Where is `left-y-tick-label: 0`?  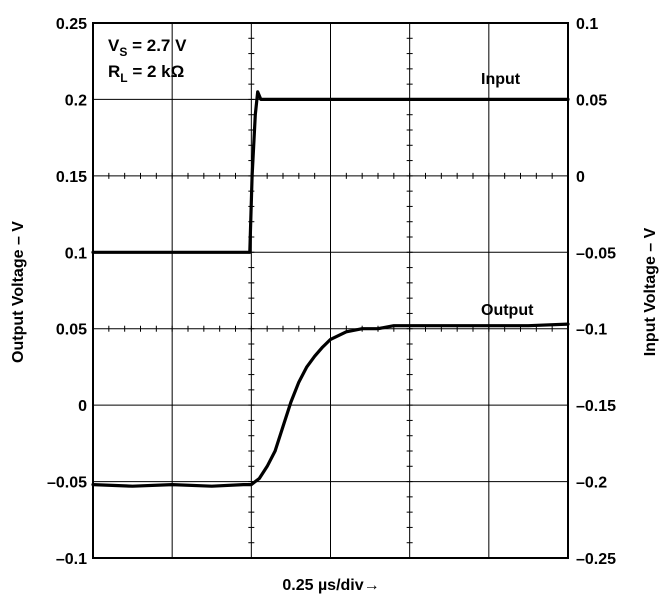 left-y-tick-label: 0 is located at coordinates (82, 406).